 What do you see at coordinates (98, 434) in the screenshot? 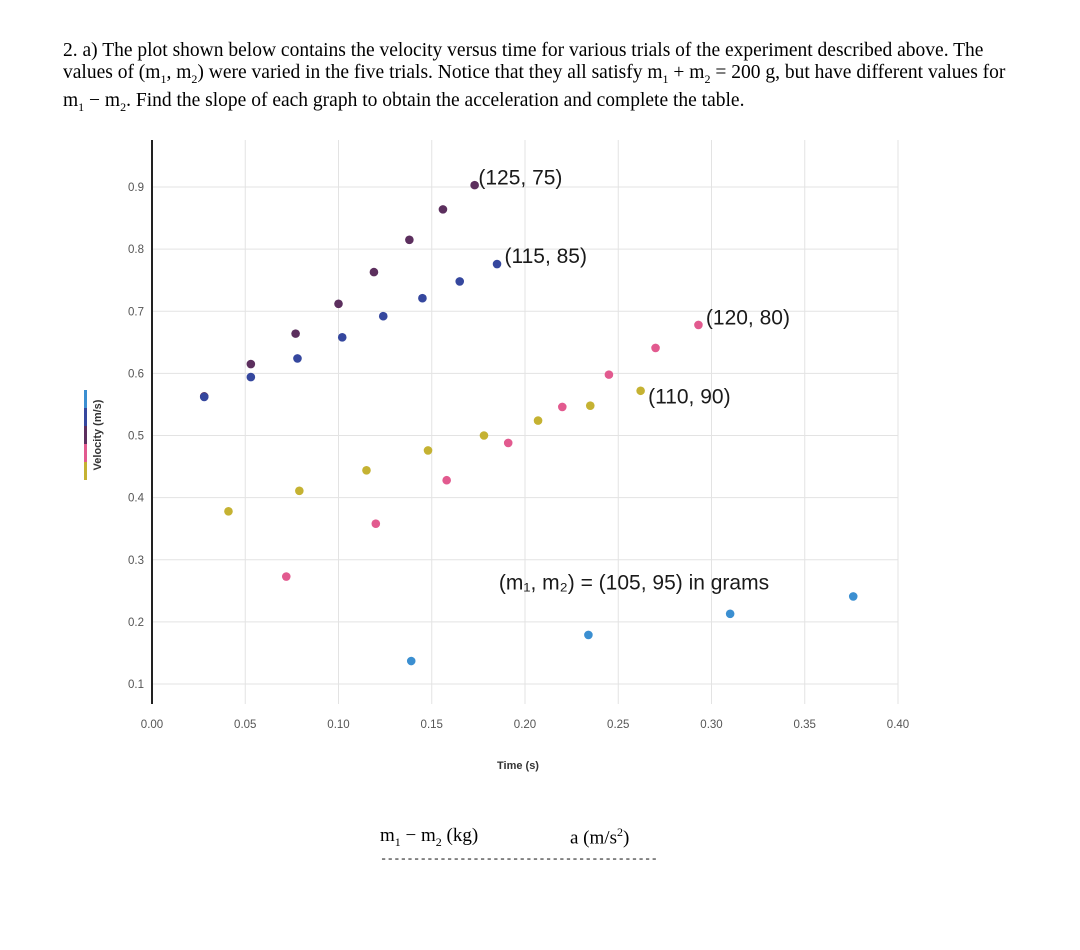
I see `y-axis-label: Velocity (m/s)` at bounding box center [98, 434].